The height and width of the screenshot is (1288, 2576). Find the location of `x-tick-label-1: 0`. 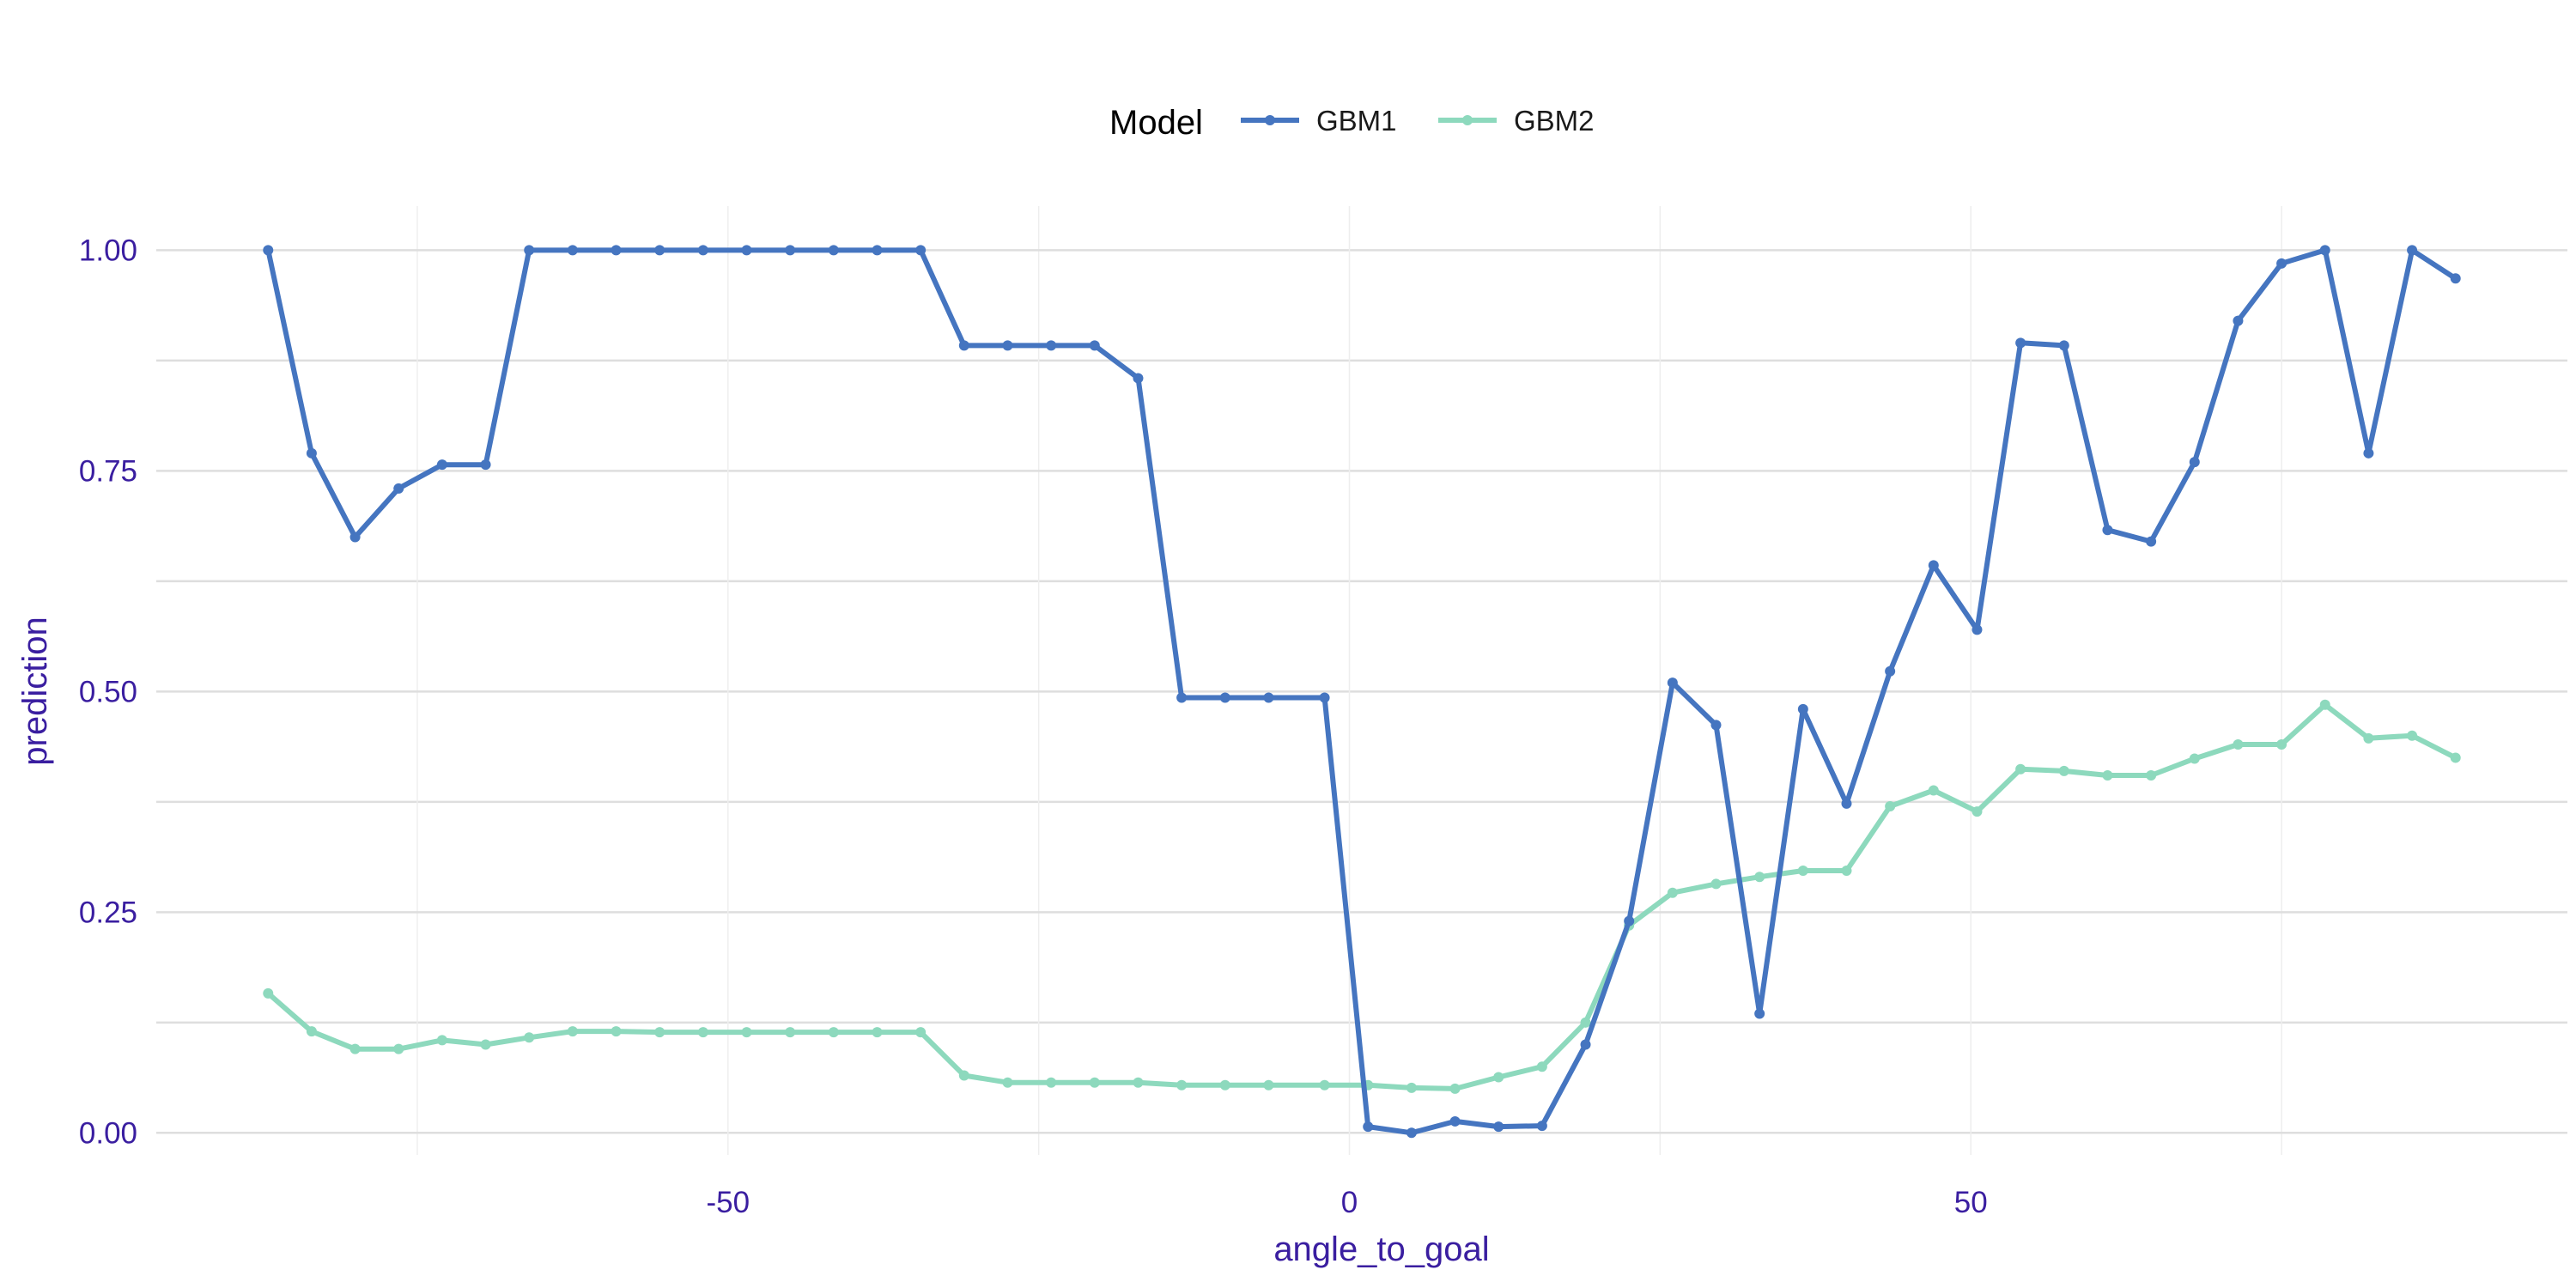

x-tick-label-1: 0 is located at coordinates (1349, 1202).